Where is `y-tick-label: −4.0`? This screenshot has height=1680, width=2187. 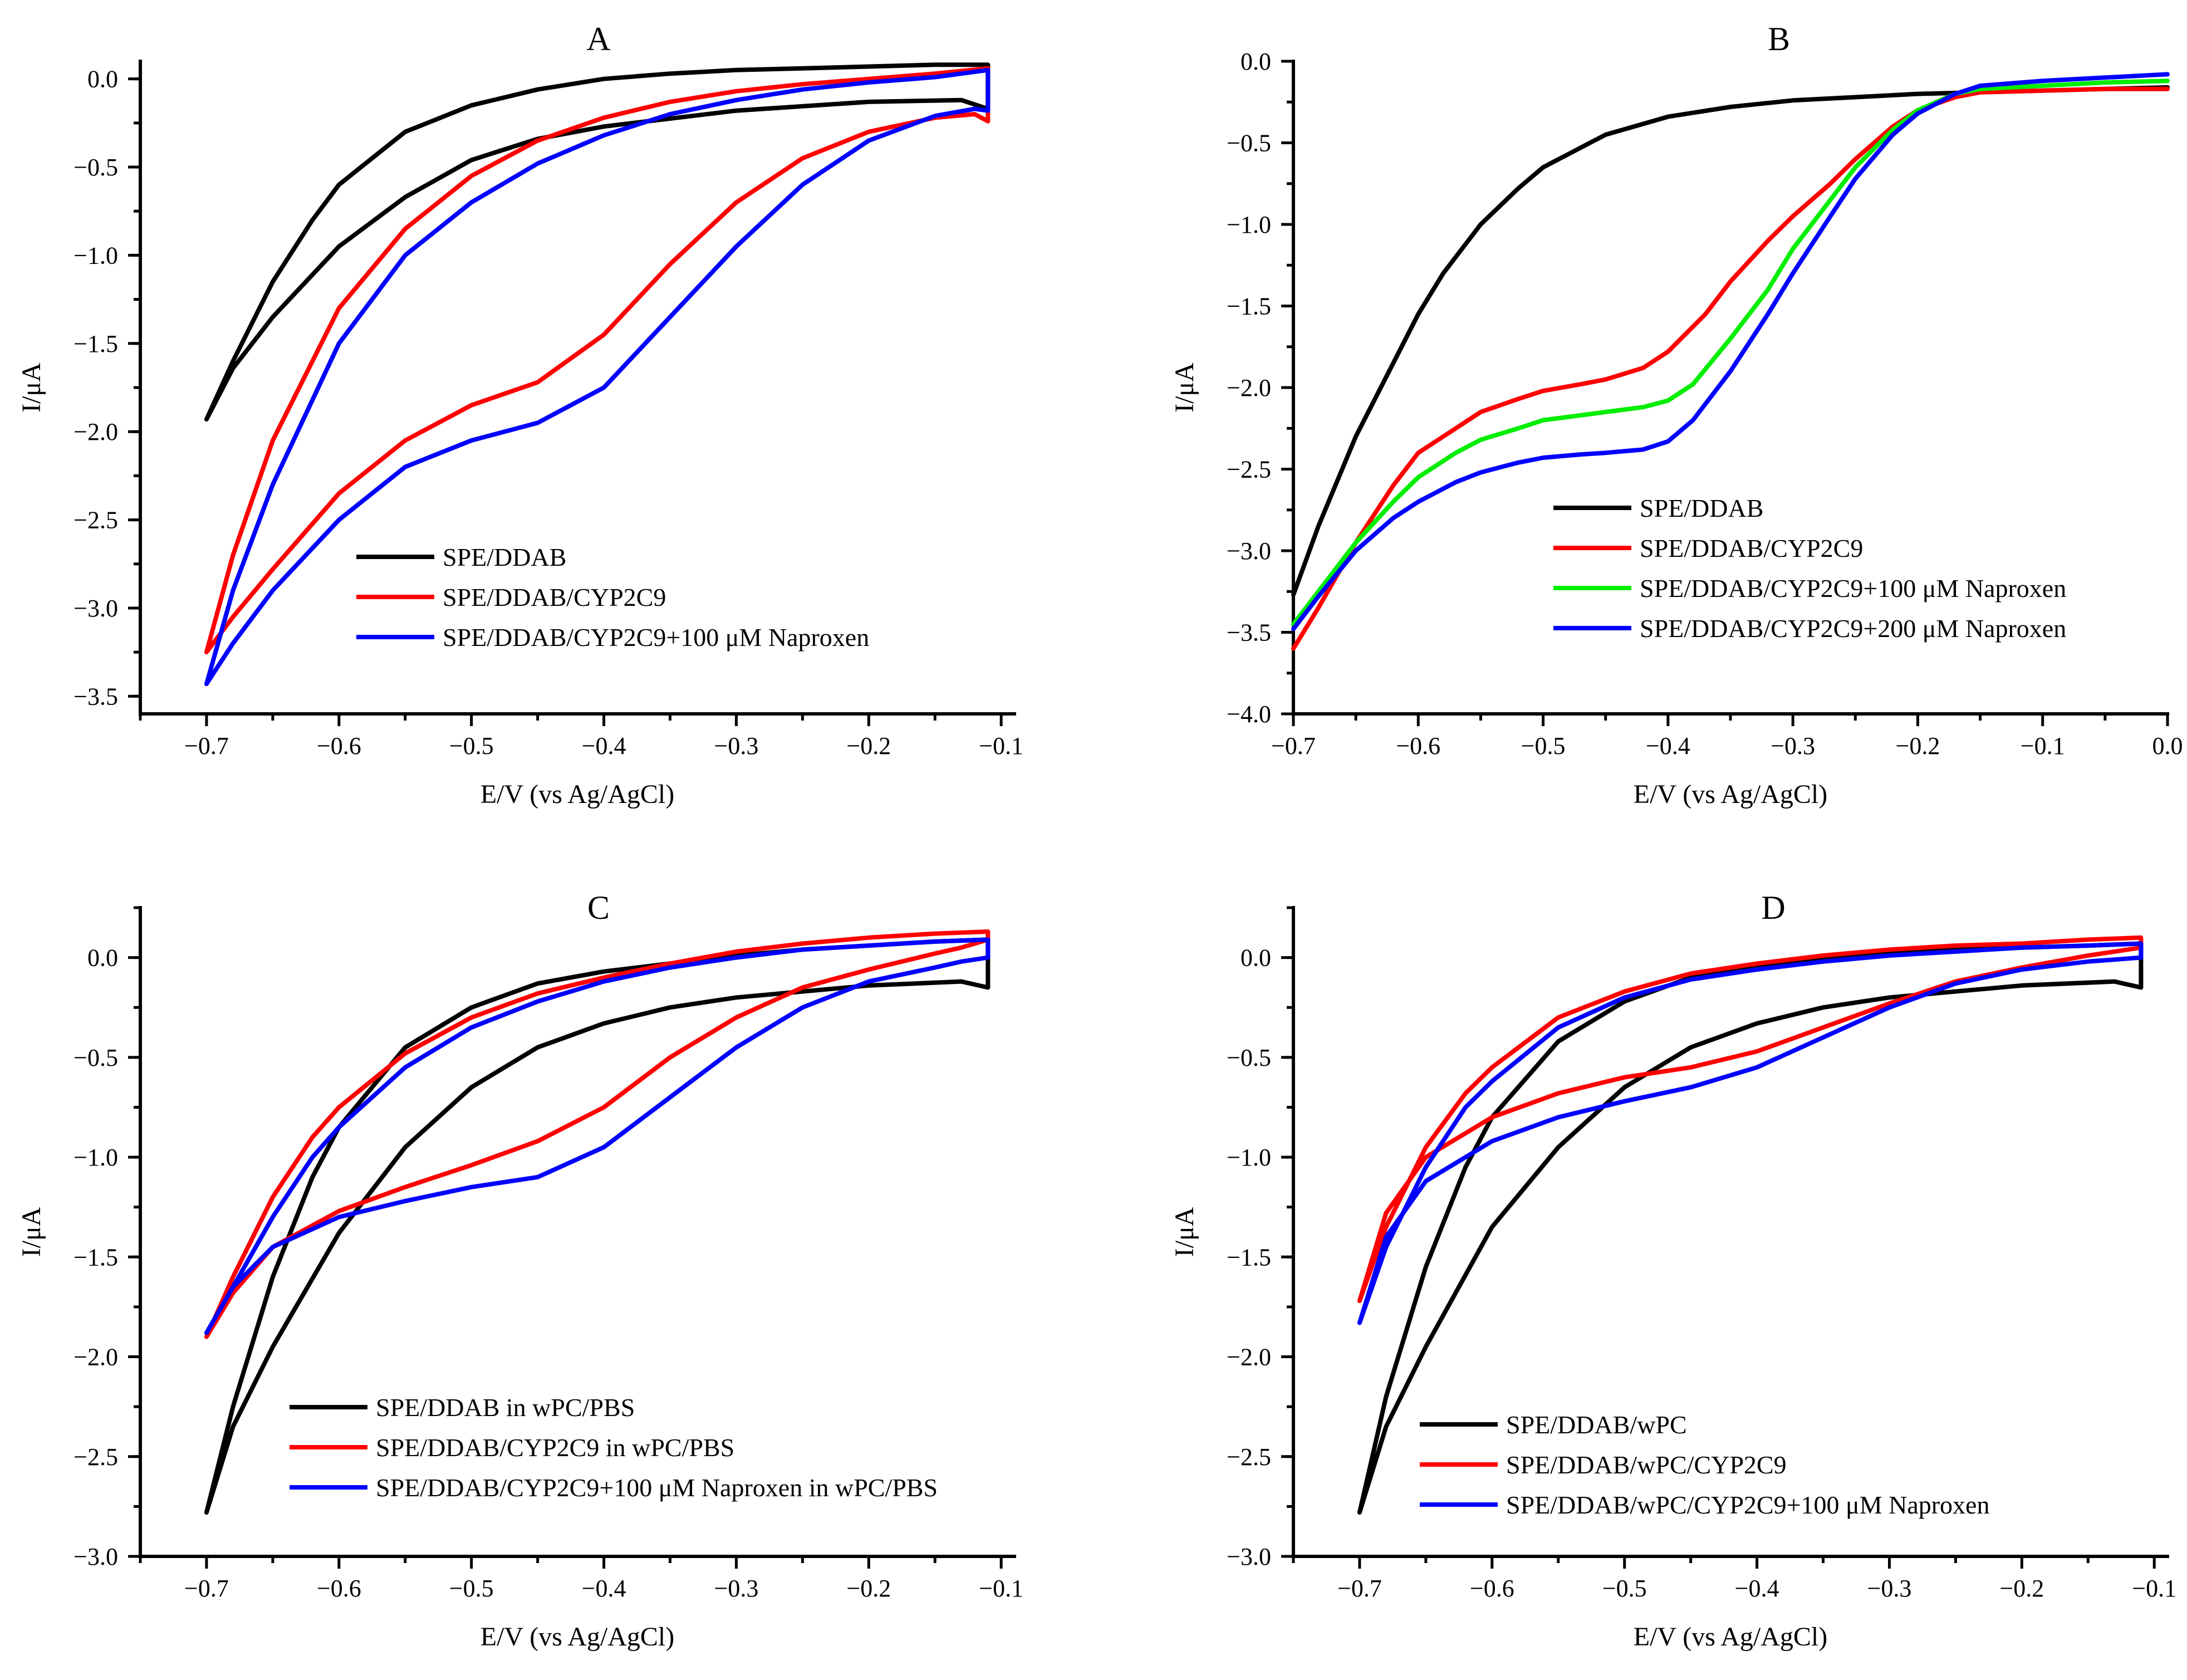
y-tick-label: −4.0 is located at coordinates (1249, 714).